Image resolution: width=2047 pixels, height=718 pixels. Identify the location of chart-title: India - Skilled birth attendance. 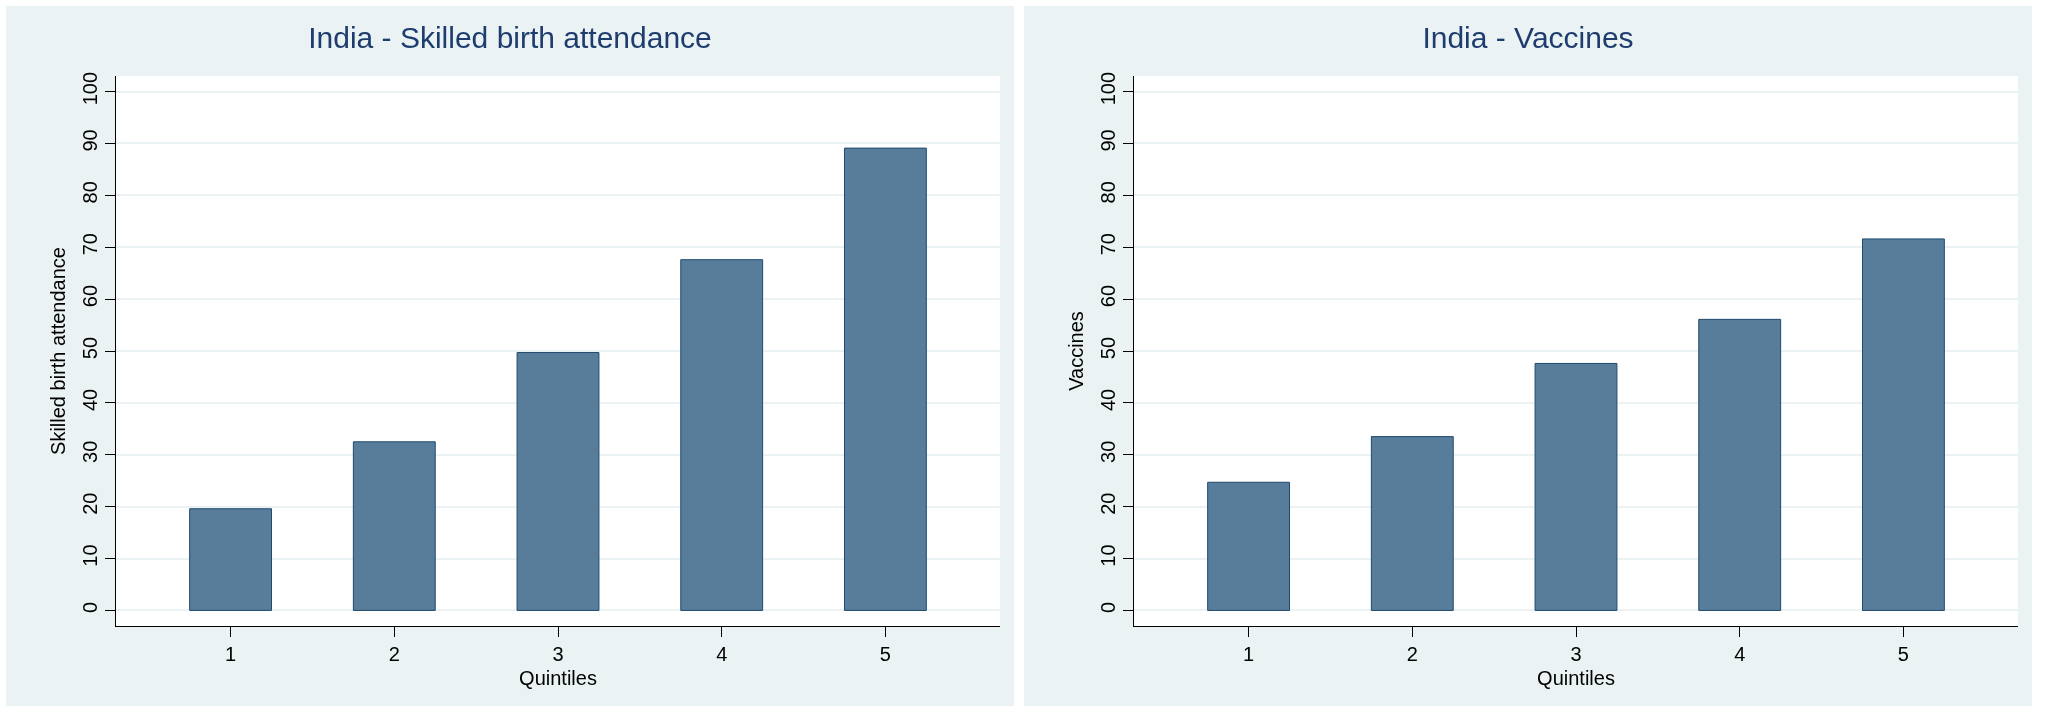
(510, 37).